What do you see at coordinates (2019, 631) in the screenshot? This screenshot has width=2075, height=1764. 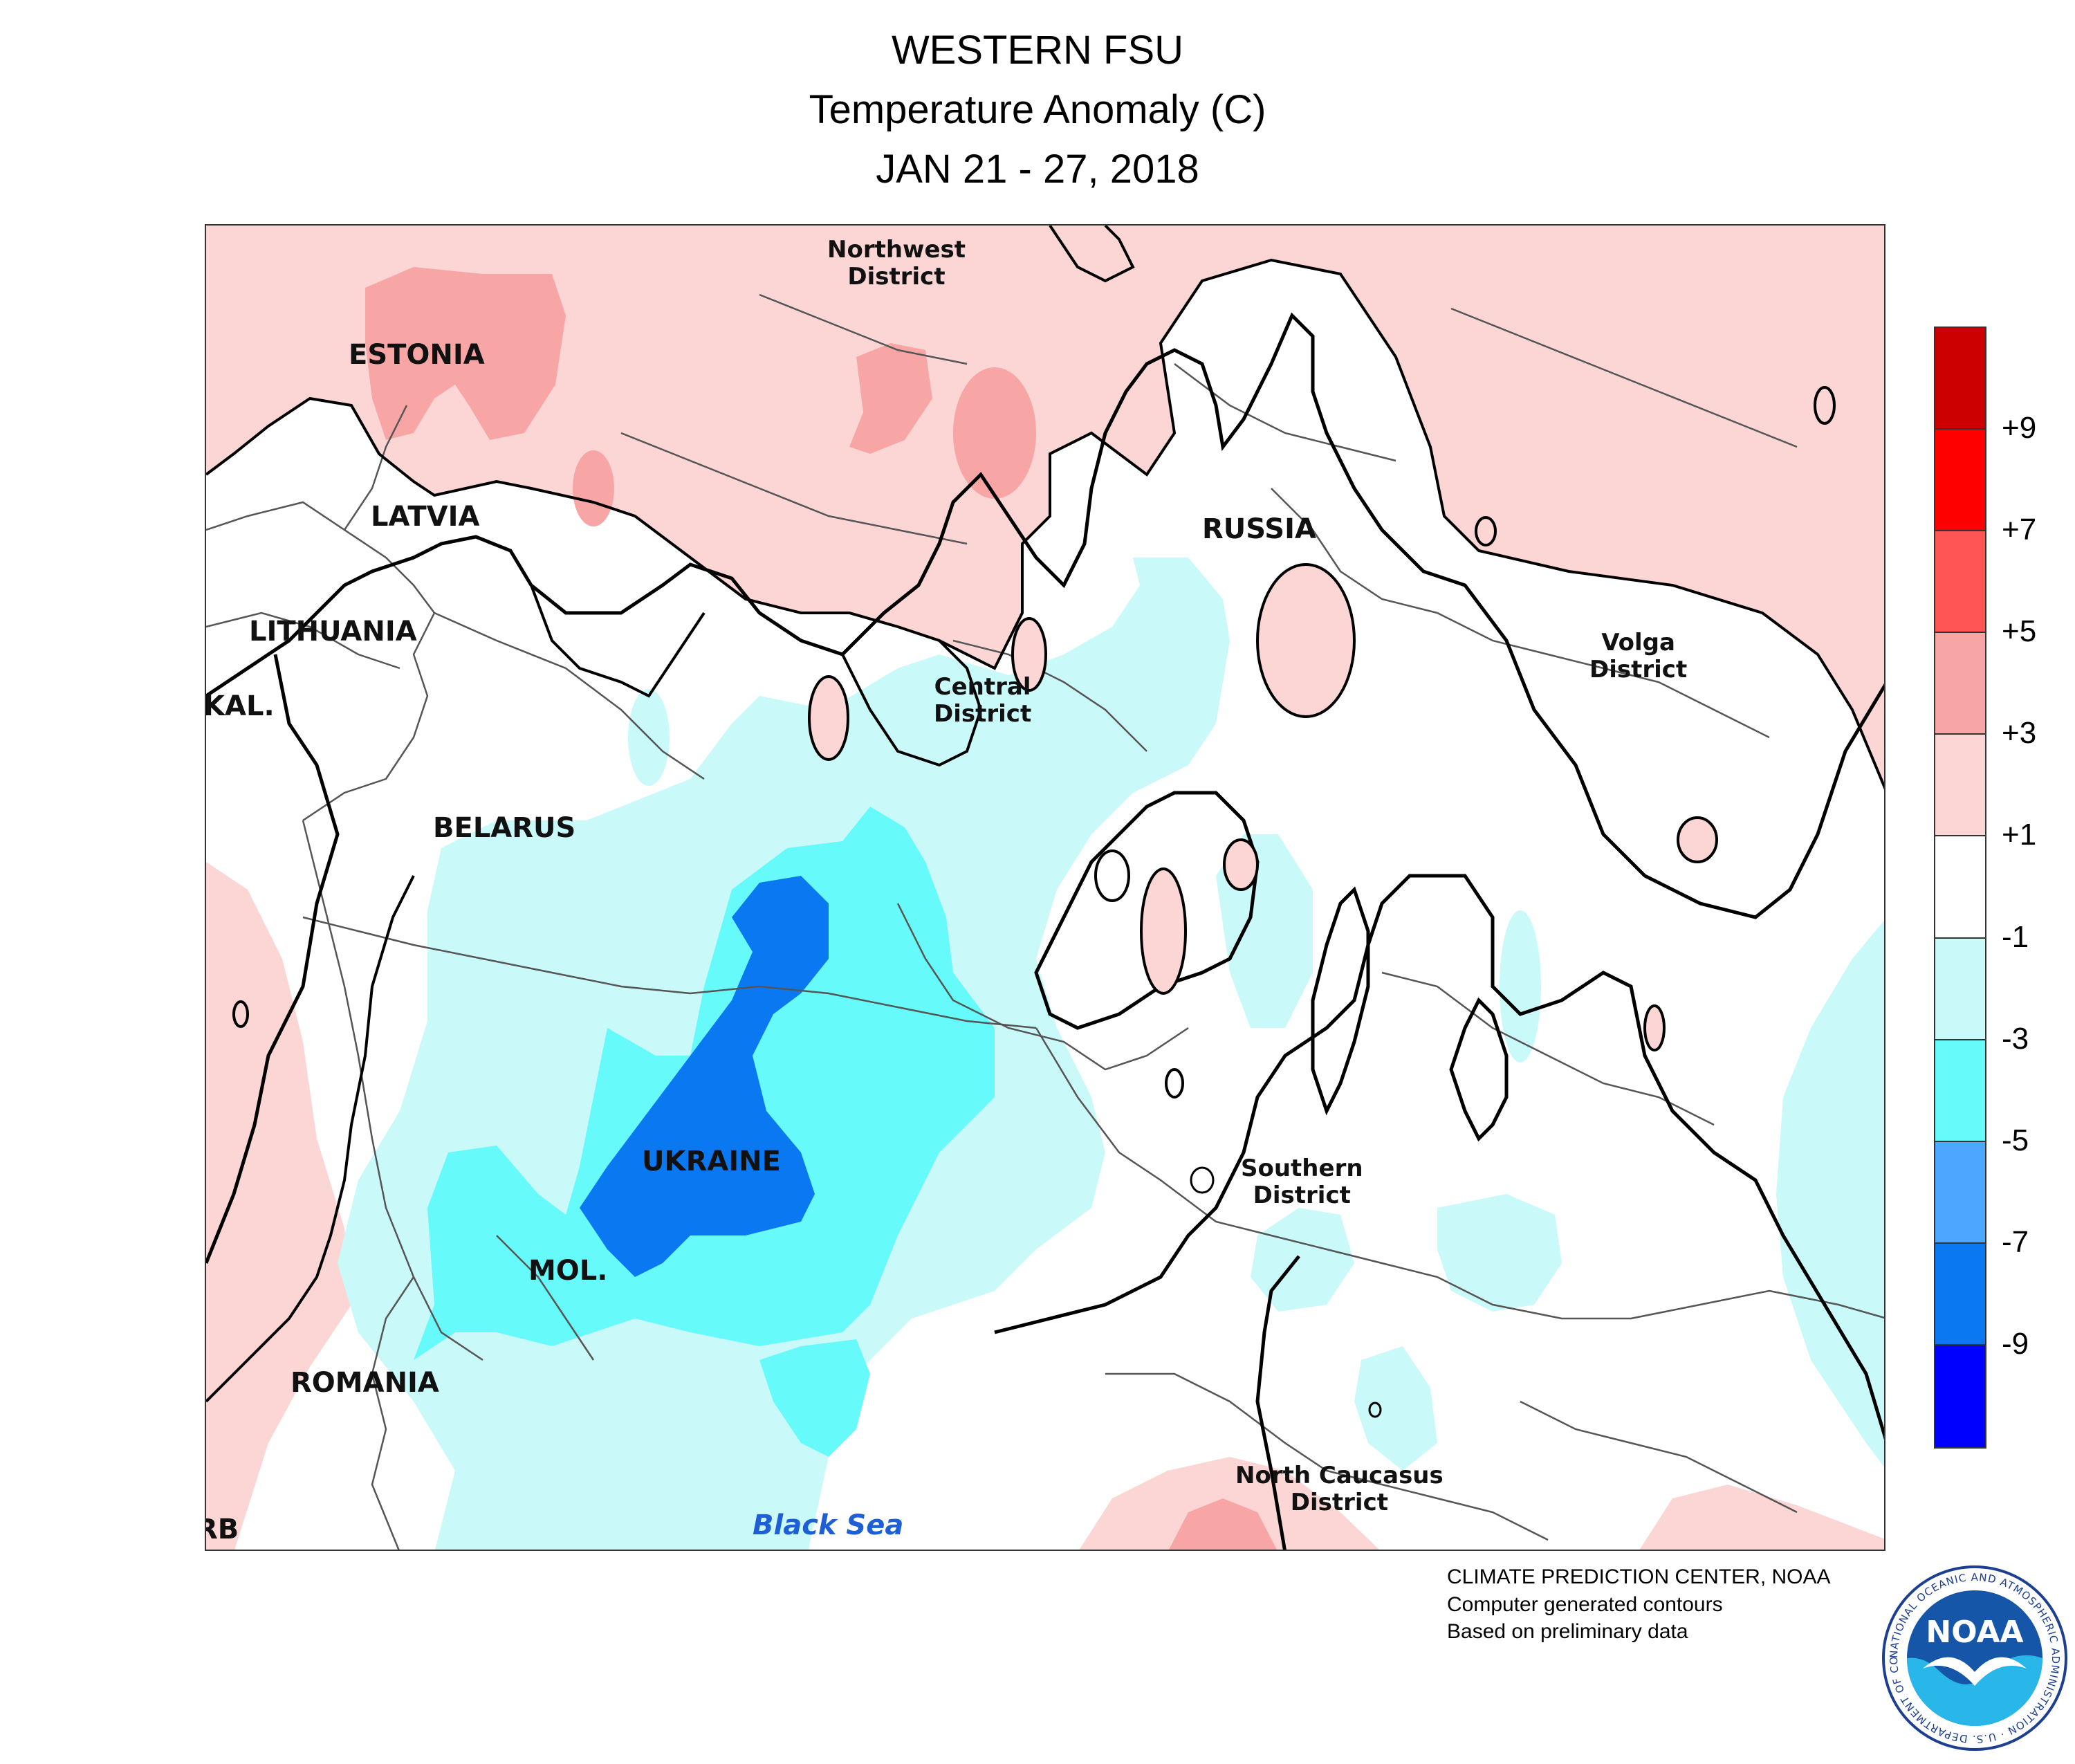 I see `legend-tick-label: +5` at bounding box center [2019, 631].